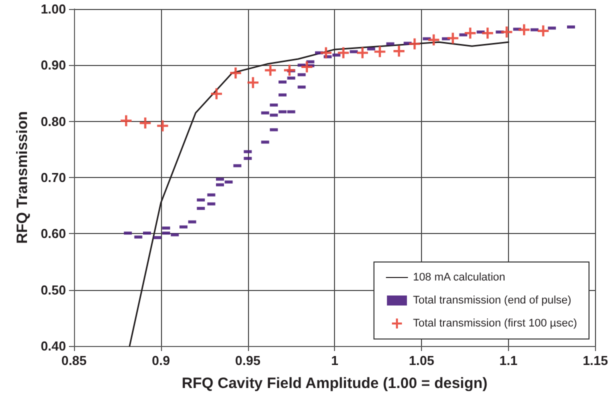  Describe the element at coordinates (53, 346) in the screenshot. I see `y-tick-label: 0.40` at that location.